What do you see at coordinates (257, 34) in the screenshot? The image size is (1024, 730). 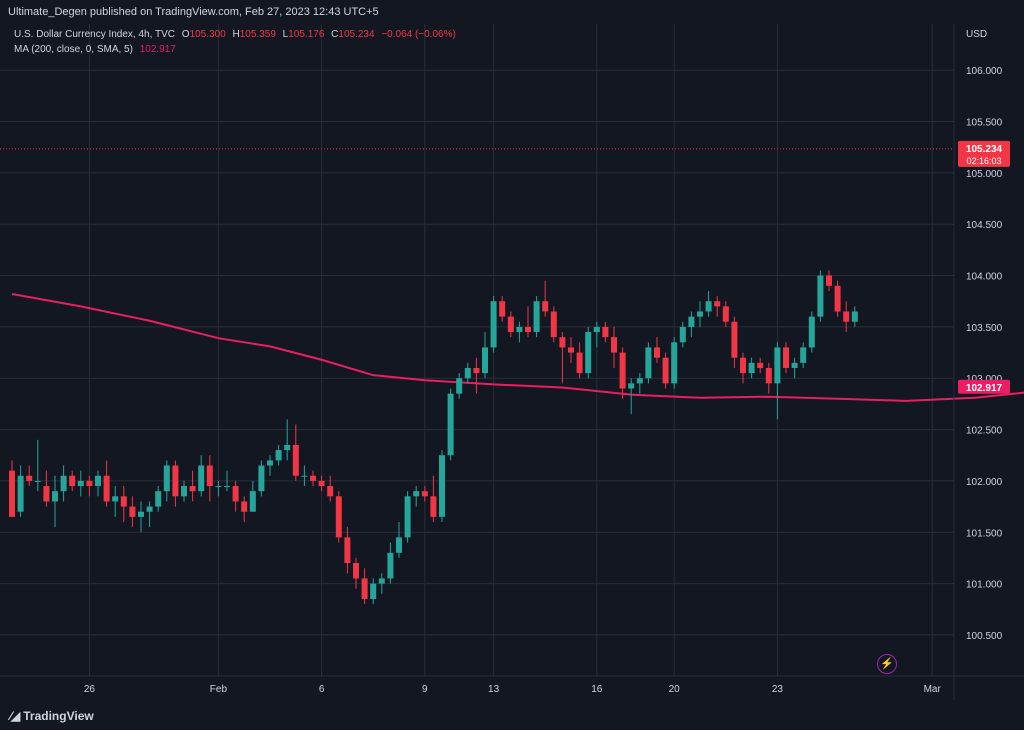 I see `high-value: 105.359` at bounding box center [257, 34].